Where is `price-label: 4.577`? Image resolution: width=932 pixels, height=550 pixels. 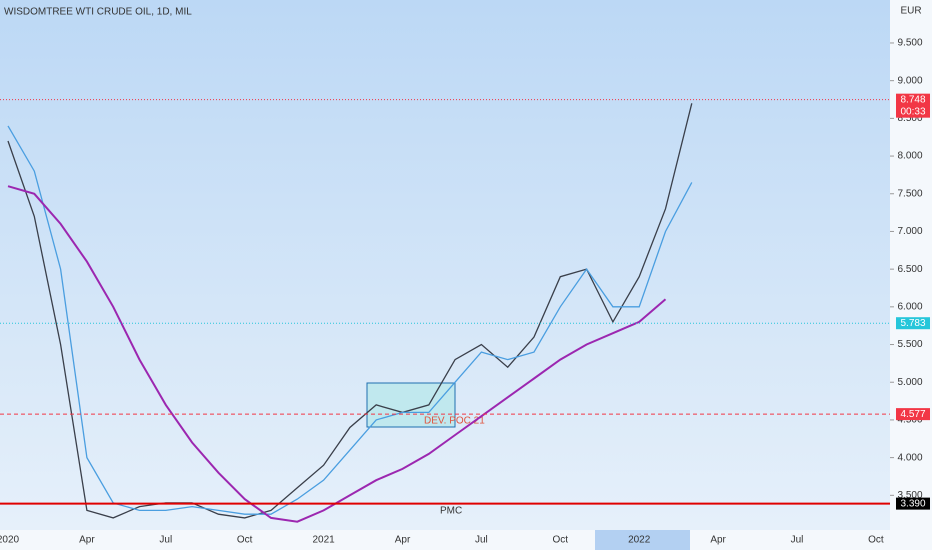
price-label: 4.577 is located at coordinates (912, 414).